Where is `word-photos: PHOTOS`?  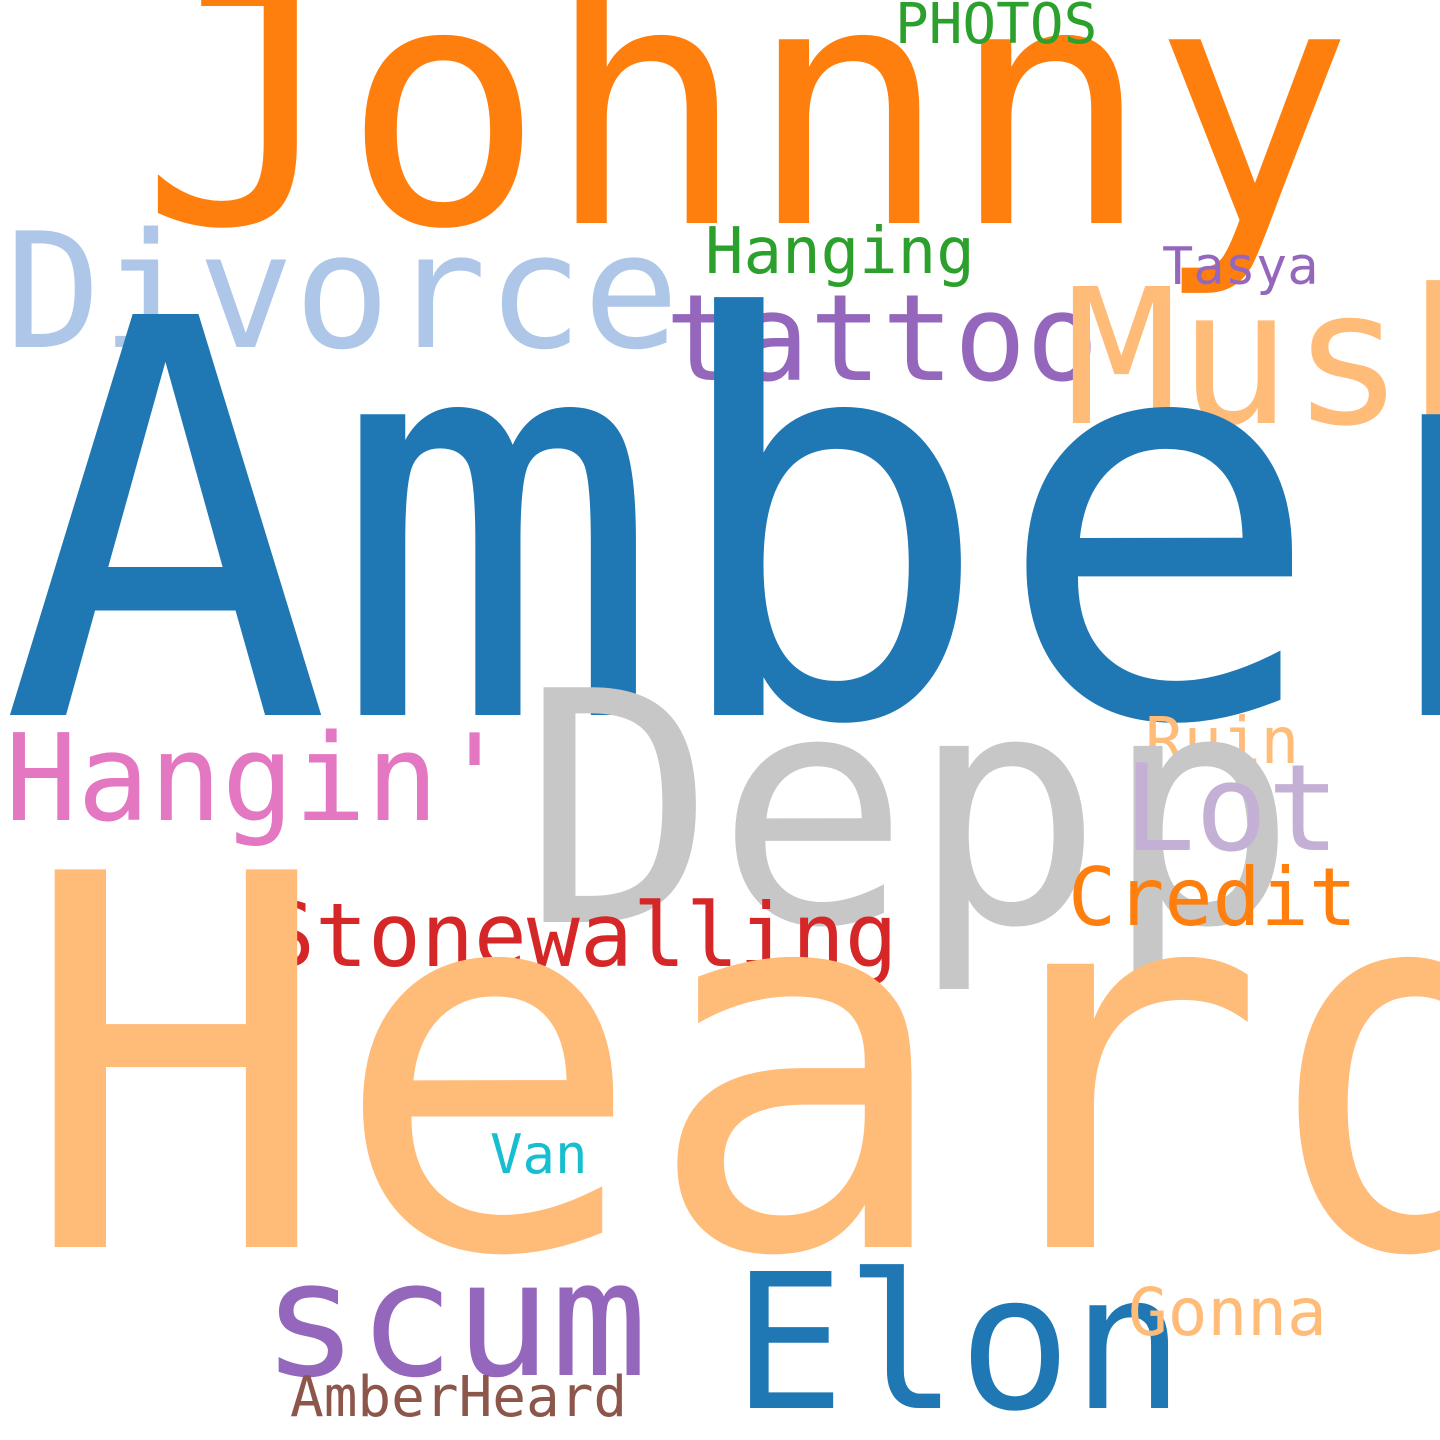 word-photos: PHOTOS is located at coordinates (996, 28).